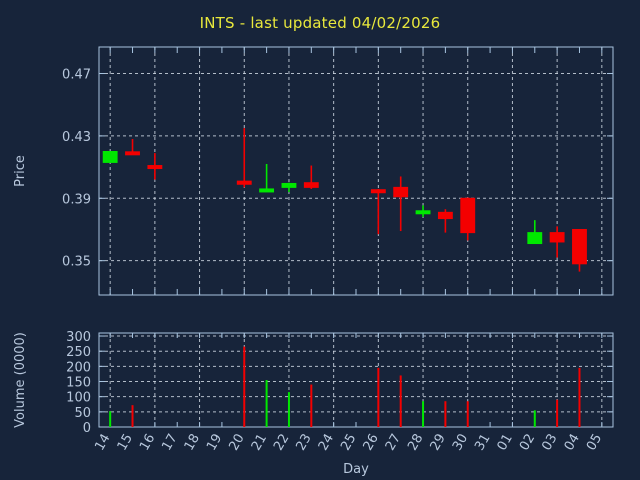  What do you see at coordinates (415, 443) in the screenshot?
I see `day-tick-label: 28` at bounding box center [415, 443].